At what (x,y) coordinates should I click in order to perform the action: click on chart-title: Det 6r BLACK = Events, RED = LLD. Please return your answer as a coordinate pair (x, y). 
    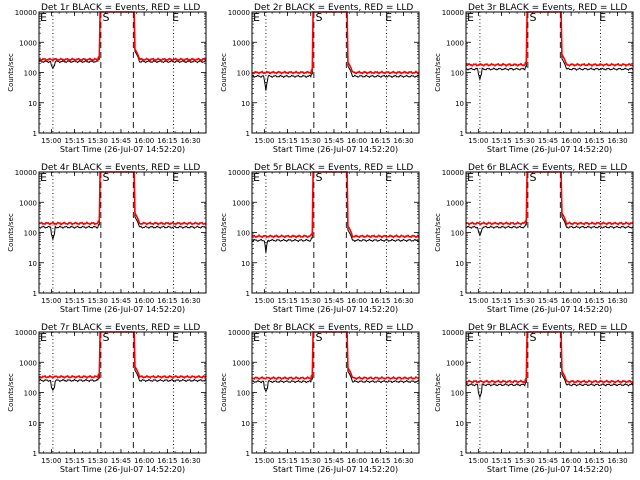
    Looking at the image, I should click on (547, 168).